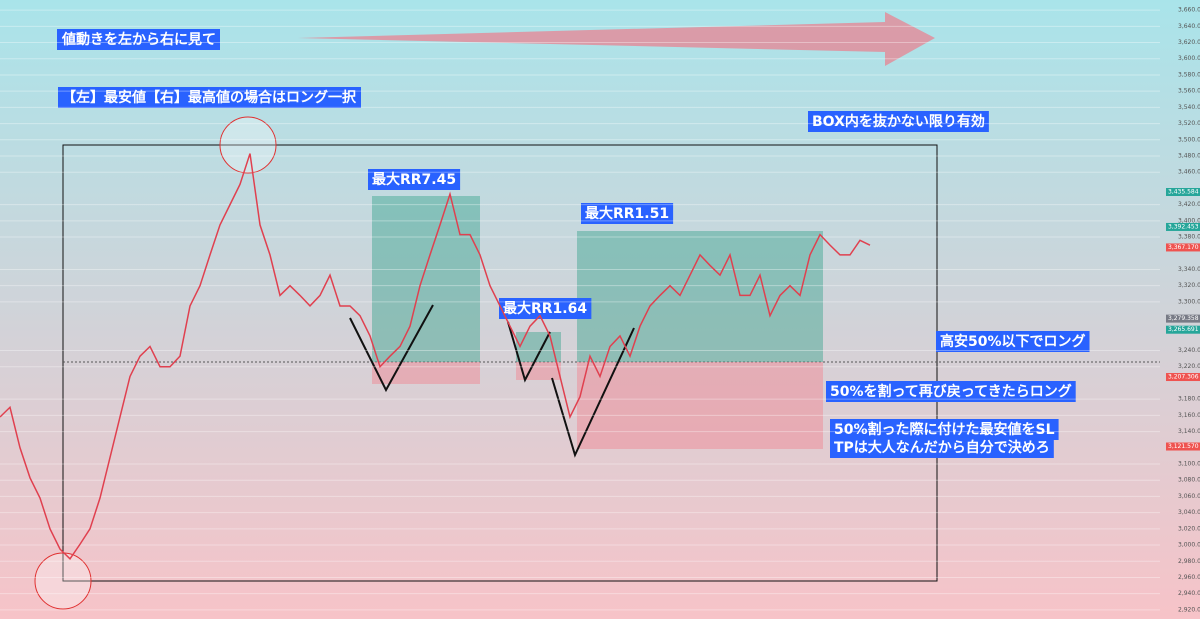 Image resolution: width=1200 pixels, height=623 pixels. What do you see at coordinates (1189, 301) in the screenshot?
I see `y-tick-label: 3,300.000` at bounding box center [1189, 301].